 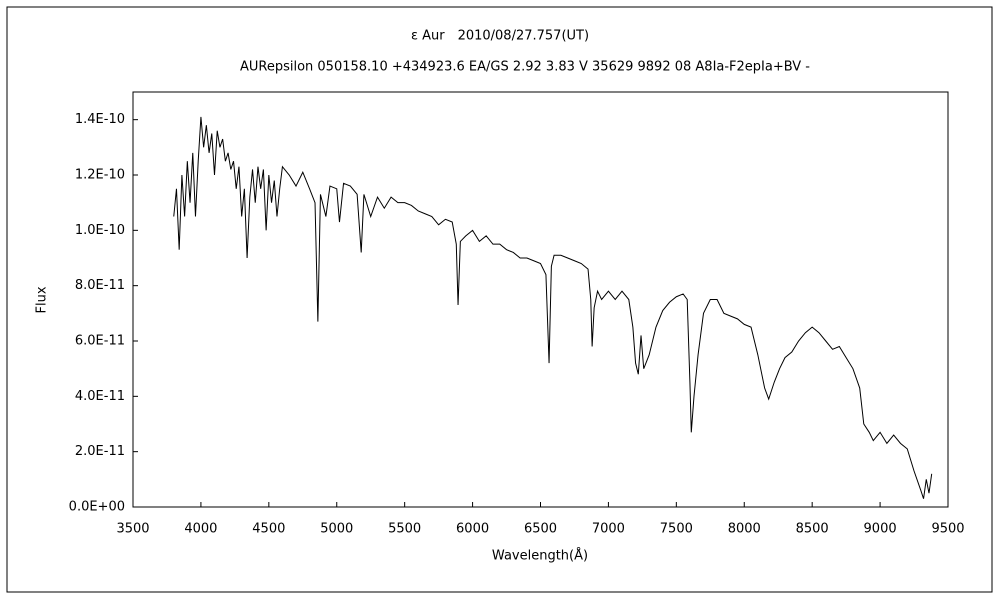 I want to click on y-tick-label: 8.0E-11, so click(x=100, y=285).